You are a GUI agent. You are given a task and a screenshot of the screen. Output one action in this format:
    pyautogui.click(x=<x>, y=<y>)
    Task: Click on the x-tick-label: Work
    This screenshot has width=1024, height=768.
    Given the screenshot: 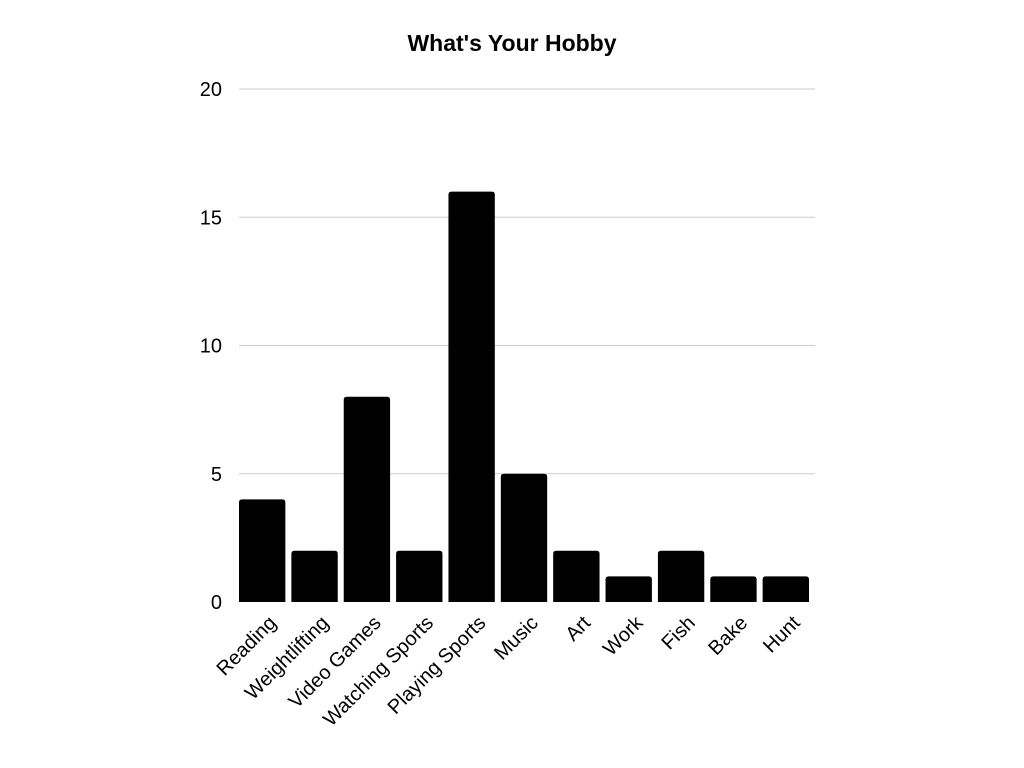 What is the action you would take?
    pyautogui.click(x=623, y=635)
    